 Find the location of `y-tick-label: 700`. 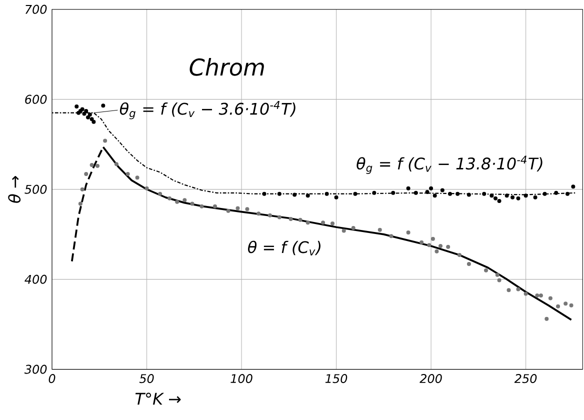

y-tick-label: 700 is located at coordinates (36, 9).